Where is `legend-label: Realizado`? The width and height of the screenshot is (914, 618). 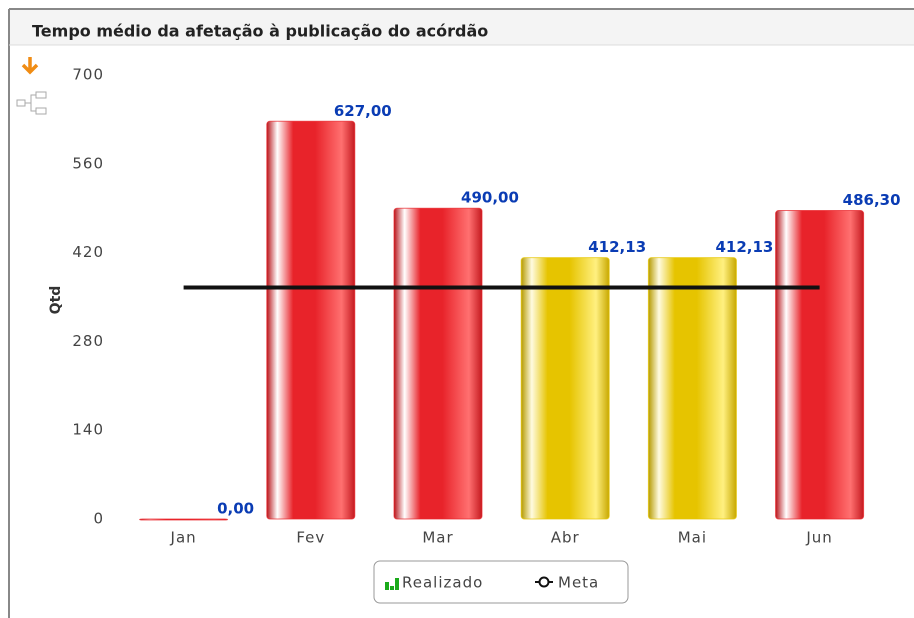 legend-label: Realizado is located at coordinates (442, 583).